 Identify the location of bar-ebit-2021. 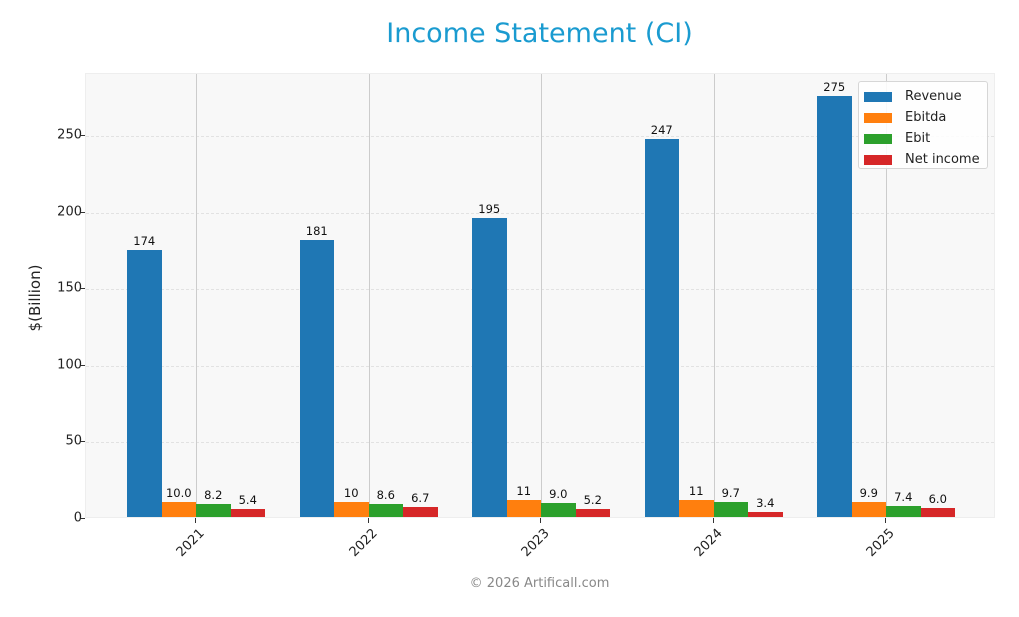
(213, 510).